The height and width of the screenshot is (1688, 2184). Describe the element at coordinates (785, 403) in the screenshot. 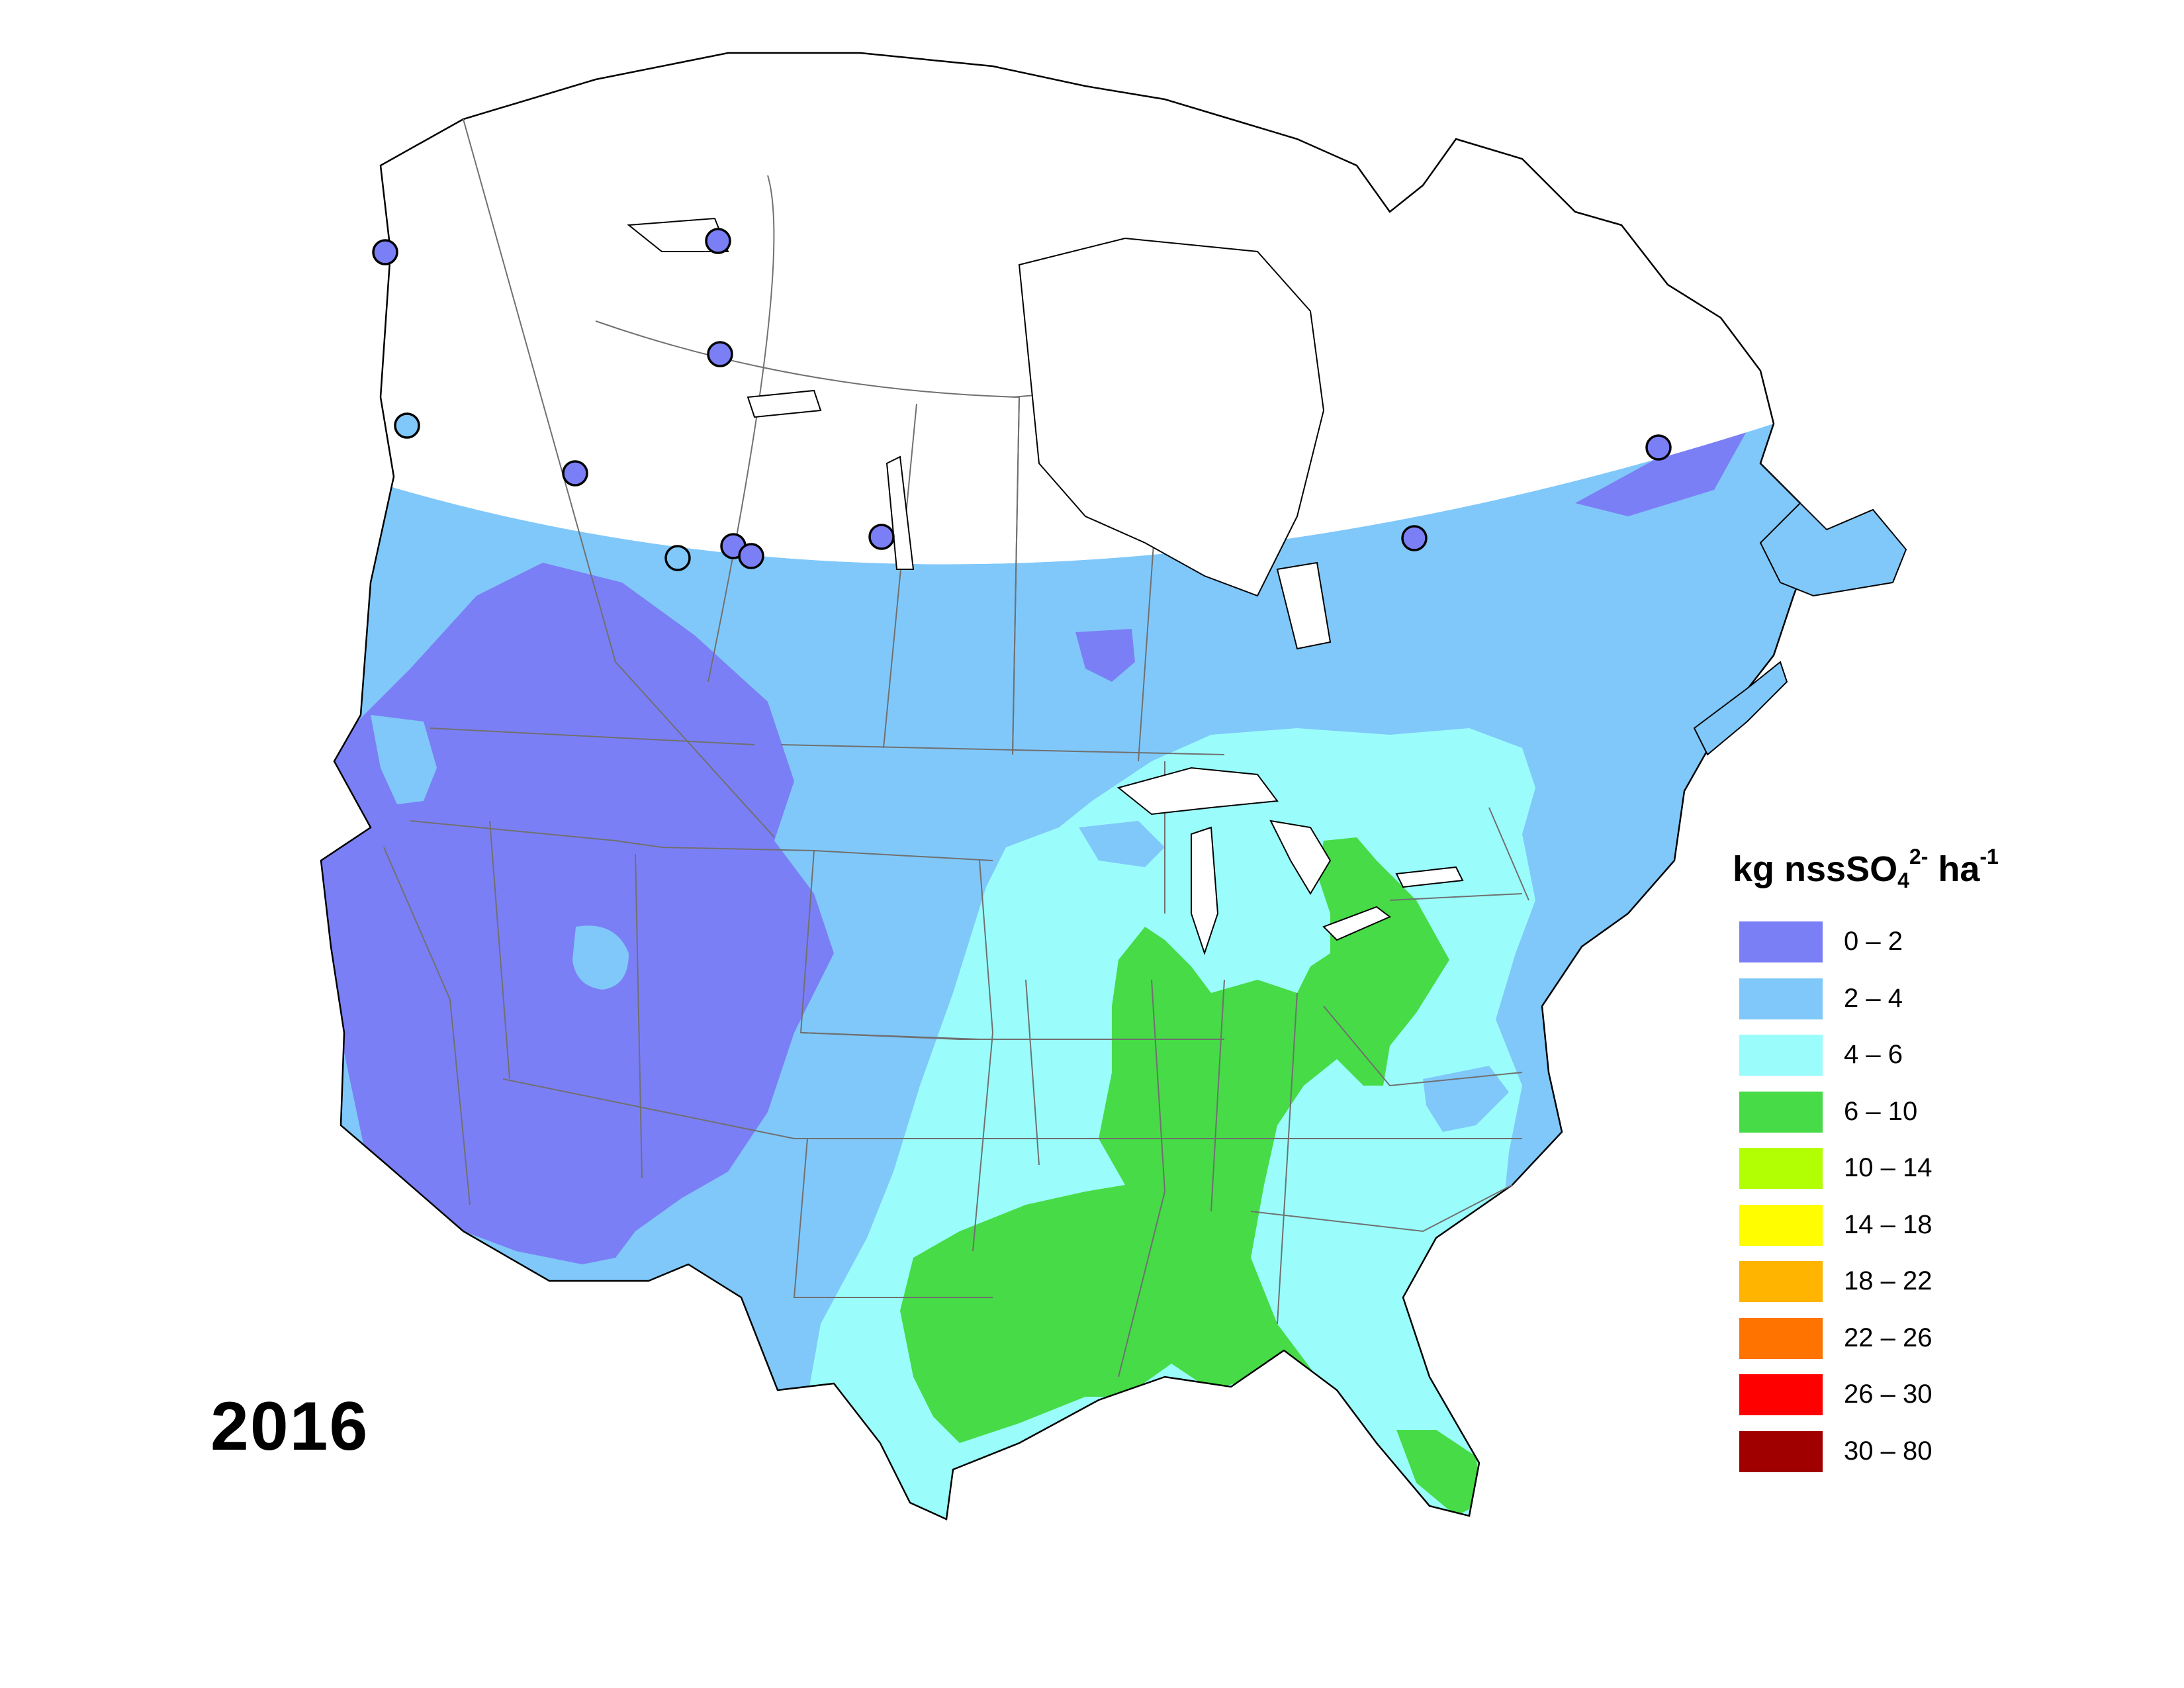

I see `great-slave-lake` at that location.